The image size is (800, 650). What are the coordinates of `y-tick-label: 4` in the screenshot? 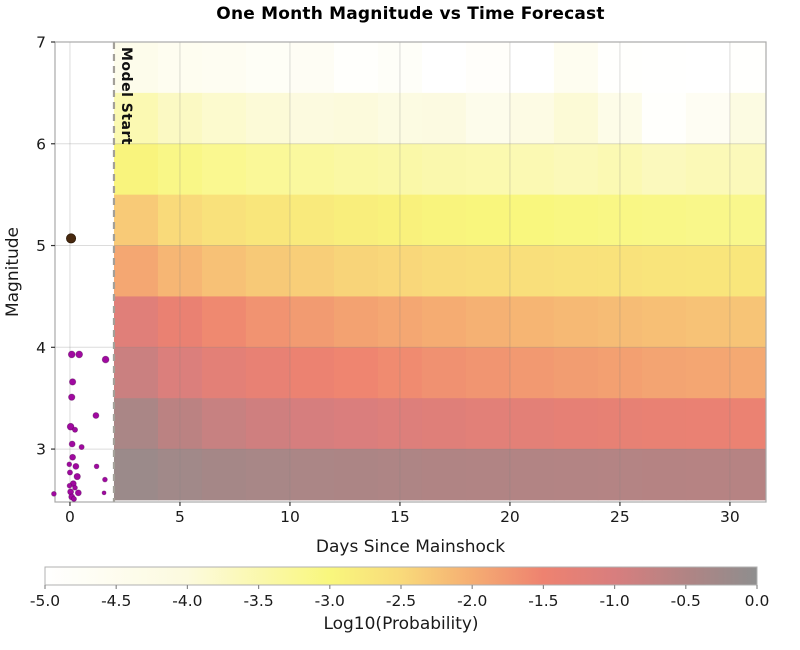 It's located at (41, 348).